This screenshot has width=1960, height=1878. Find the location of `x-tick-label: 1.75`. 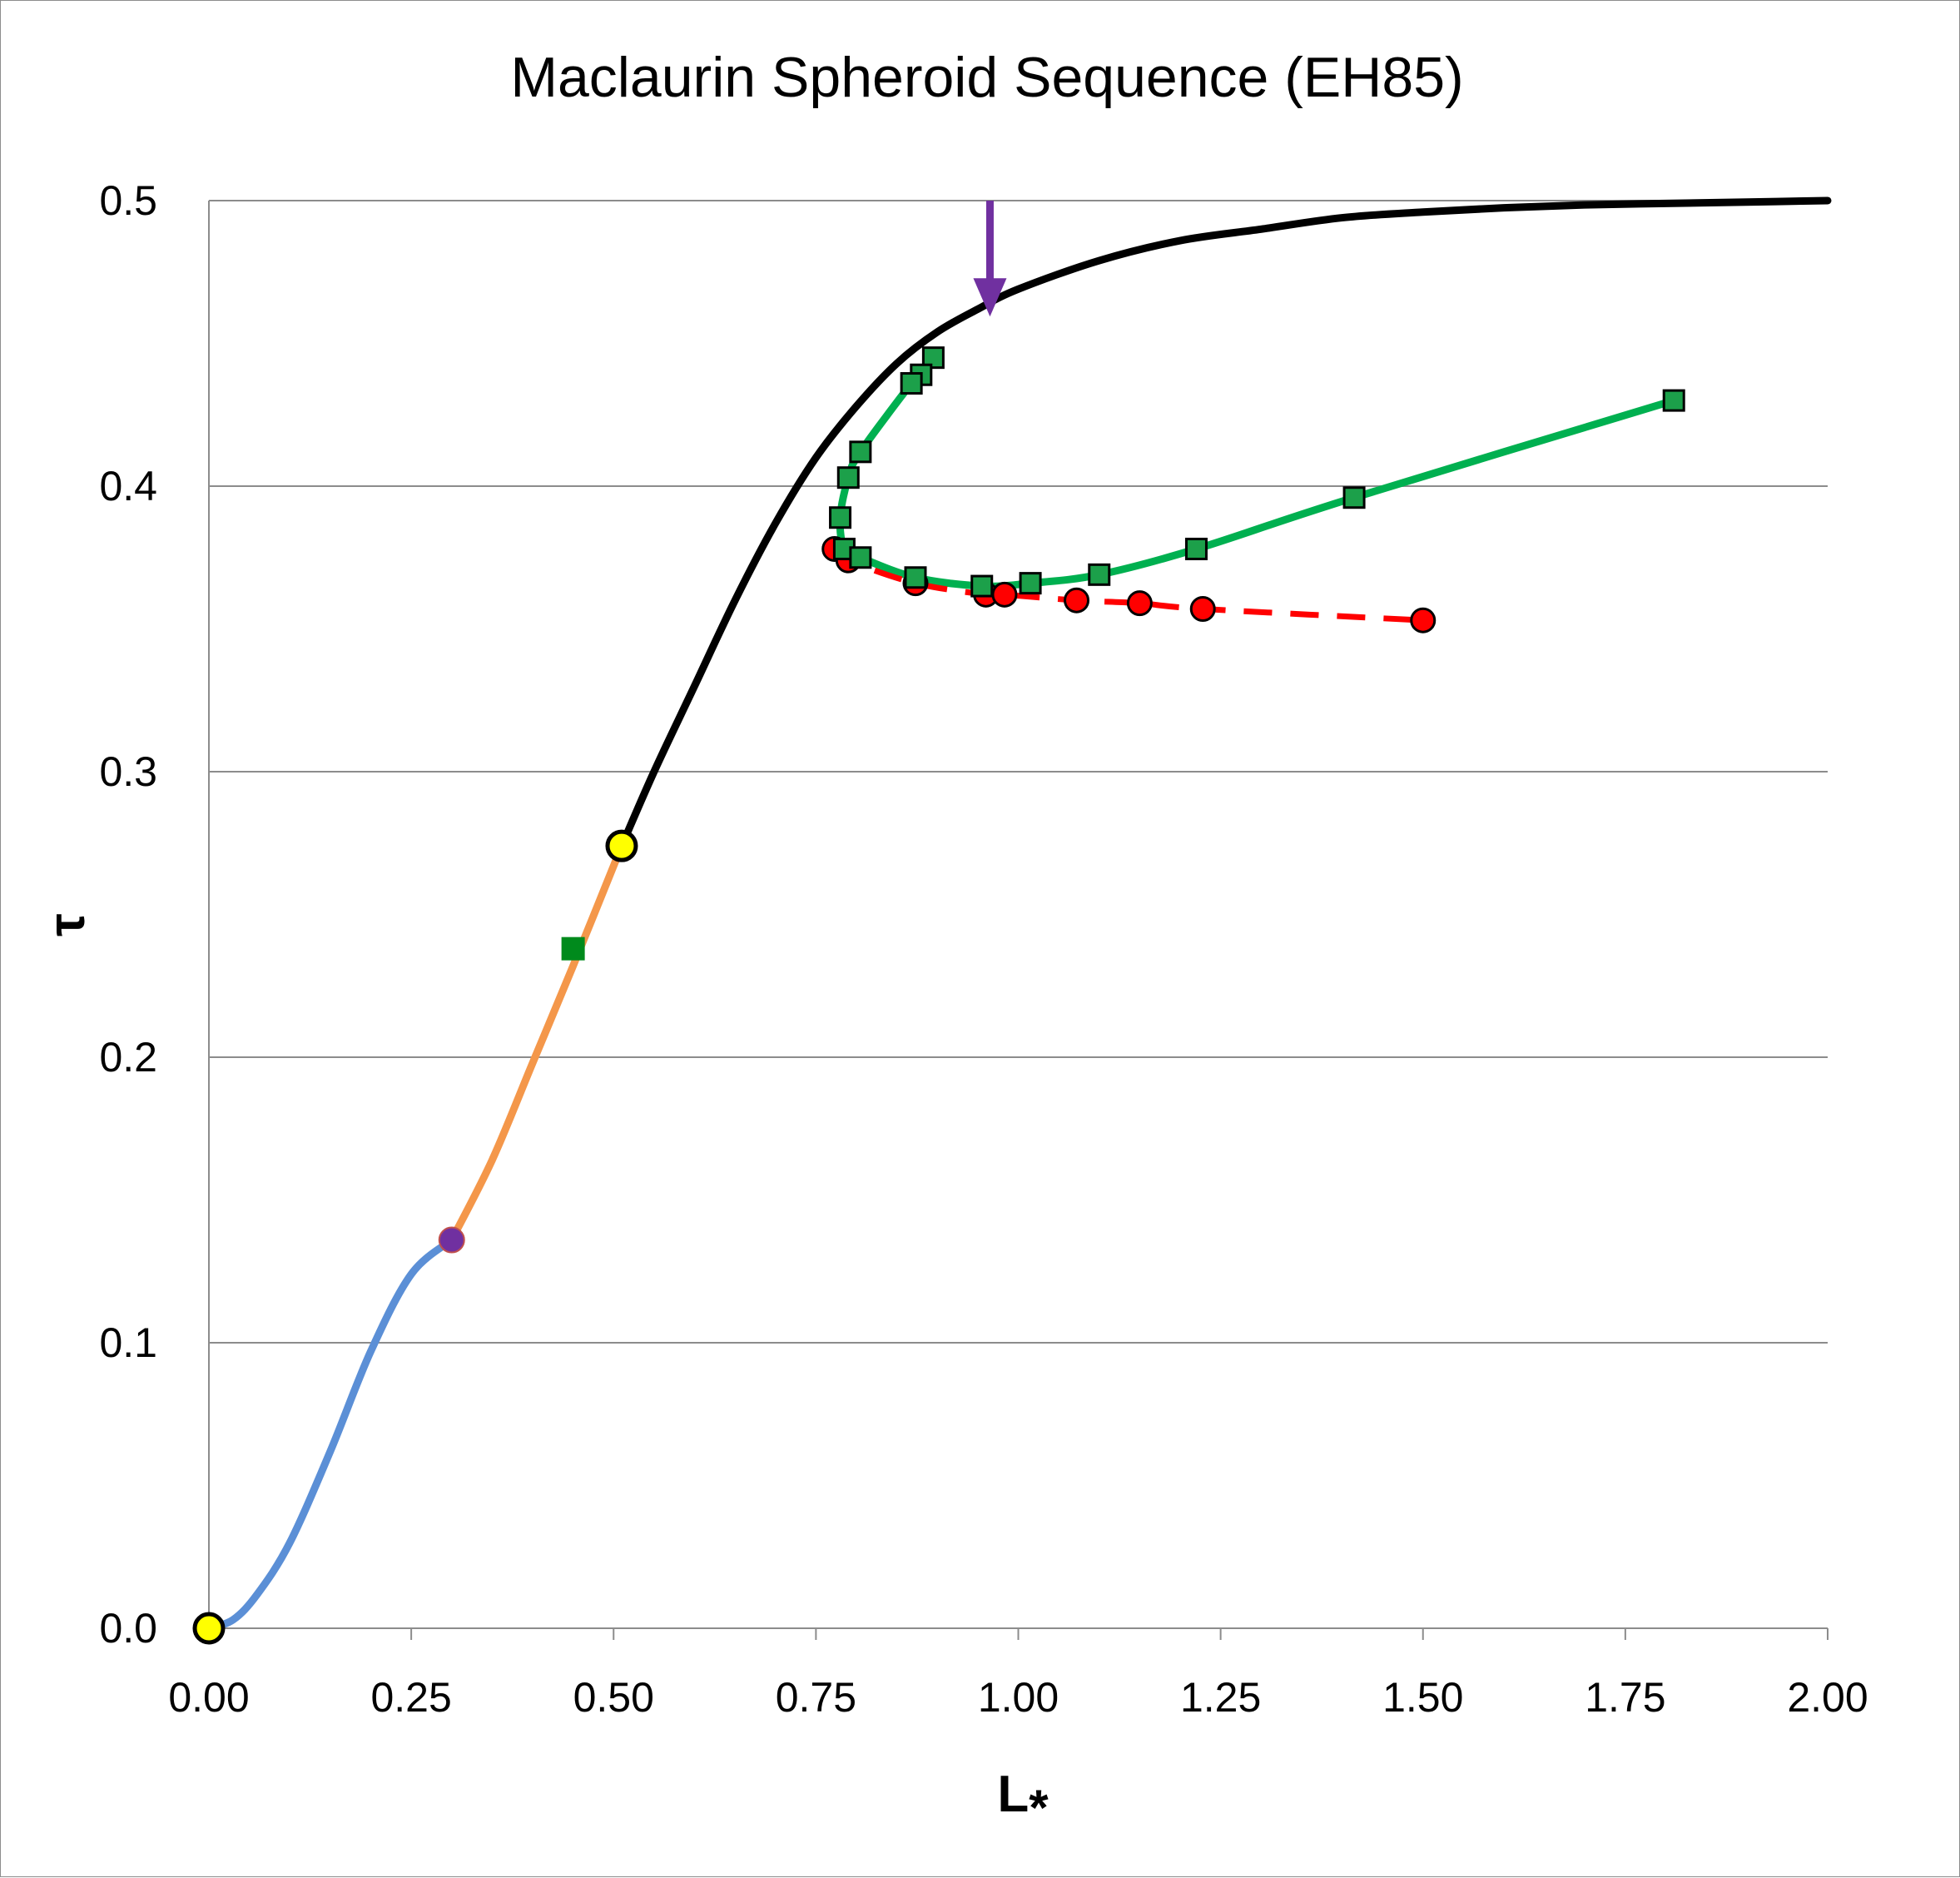

x-tick-label: 1.75 is located at coordinates (1625, 1698).